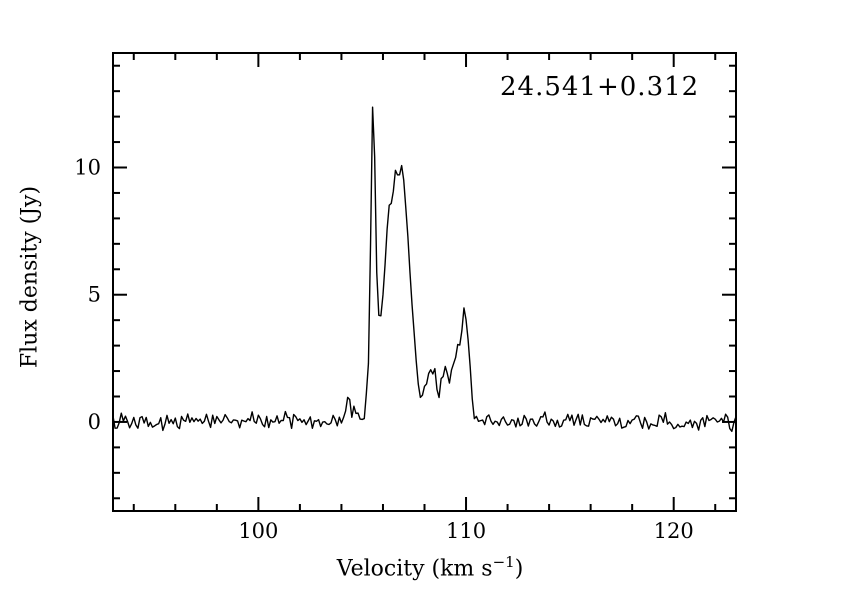 Image resolution: width=842 pixels, height=595 pixels. Describe the element at coordinates (30, 277) in the screenshot. I see `y-axis-label: Flux density (Jy)` at that location.